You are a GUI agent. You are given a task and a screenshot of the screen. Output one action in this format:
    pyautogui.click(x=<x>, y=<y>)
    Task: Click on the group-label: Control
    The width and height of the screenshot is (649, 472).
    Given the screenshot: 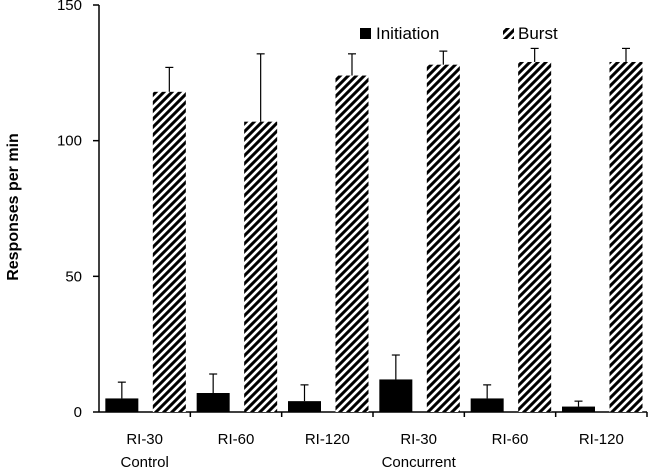 What is the action you would take?
    pyautogui.click(x=144, y=462)
    